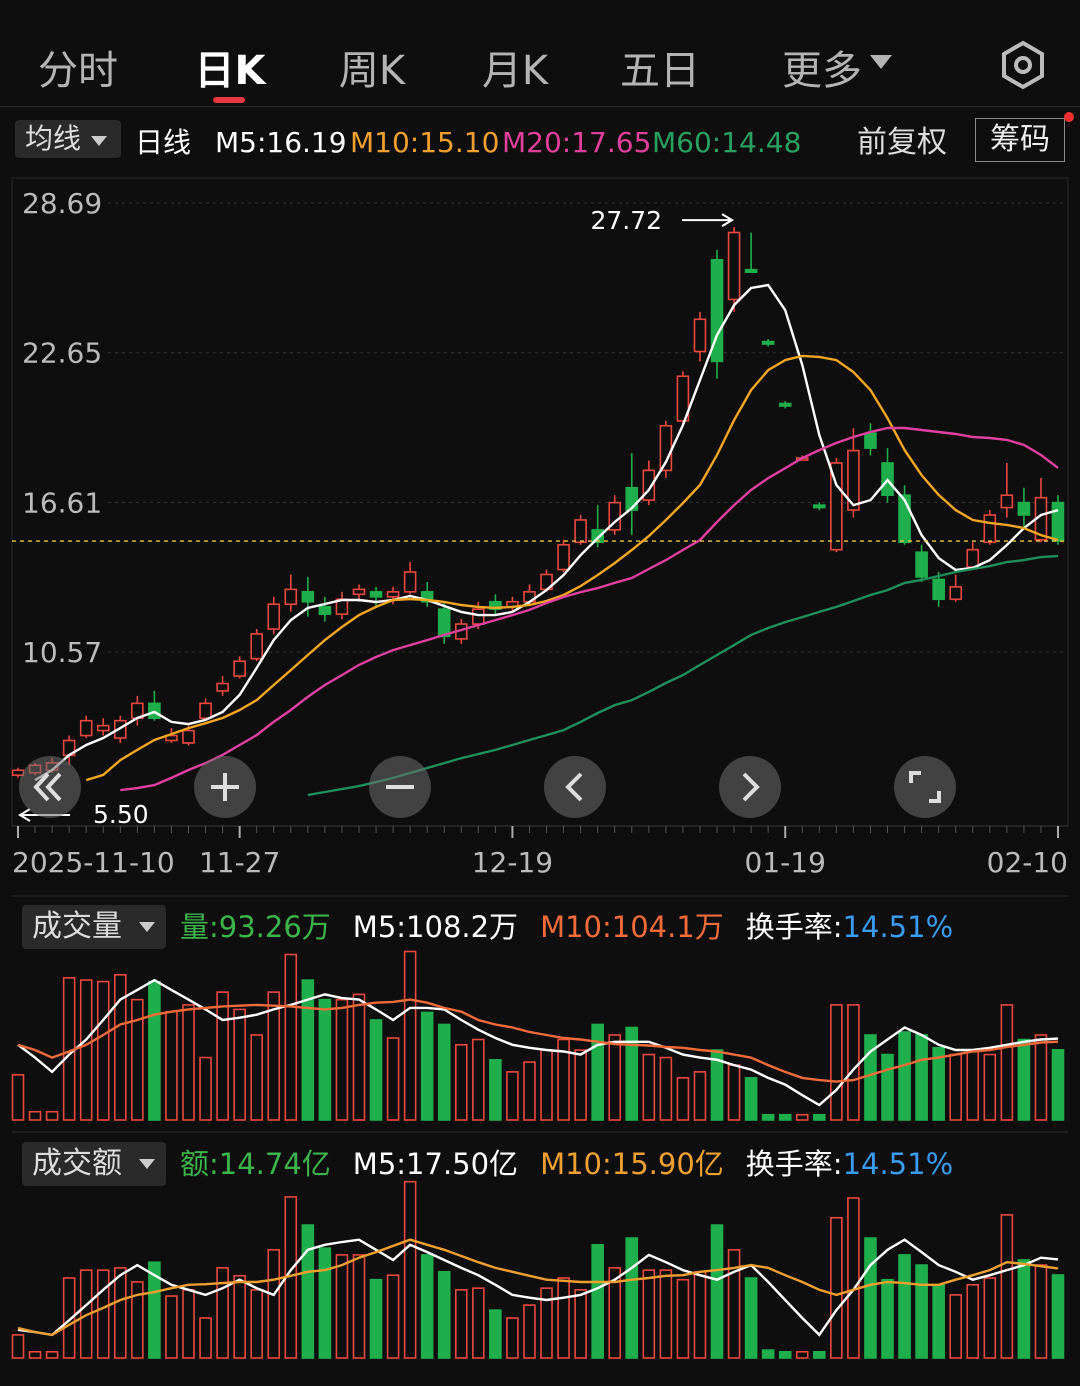  What do you see at coordinates (77, 926) in the screenshot?
I see `volume-dropdown-label: 成交量` at bounding box center [77, 926].